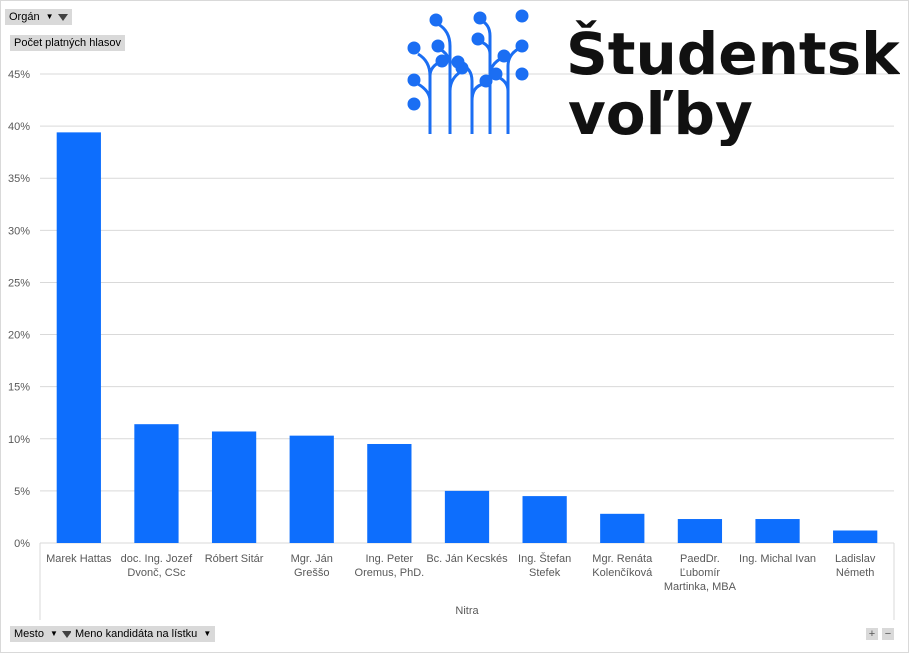 This screenshot has width=909, height=653. I want to click on y-tick-label: 45%, so click(19, 75).